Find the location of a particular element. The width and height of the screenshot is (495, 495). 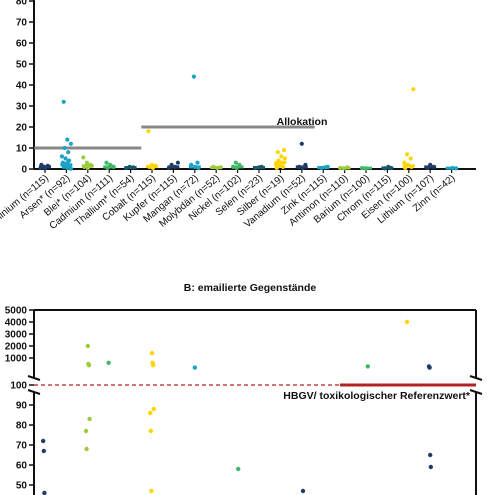

panel-b-lower-tick-label: 100 is located at coordinates (18, 386).